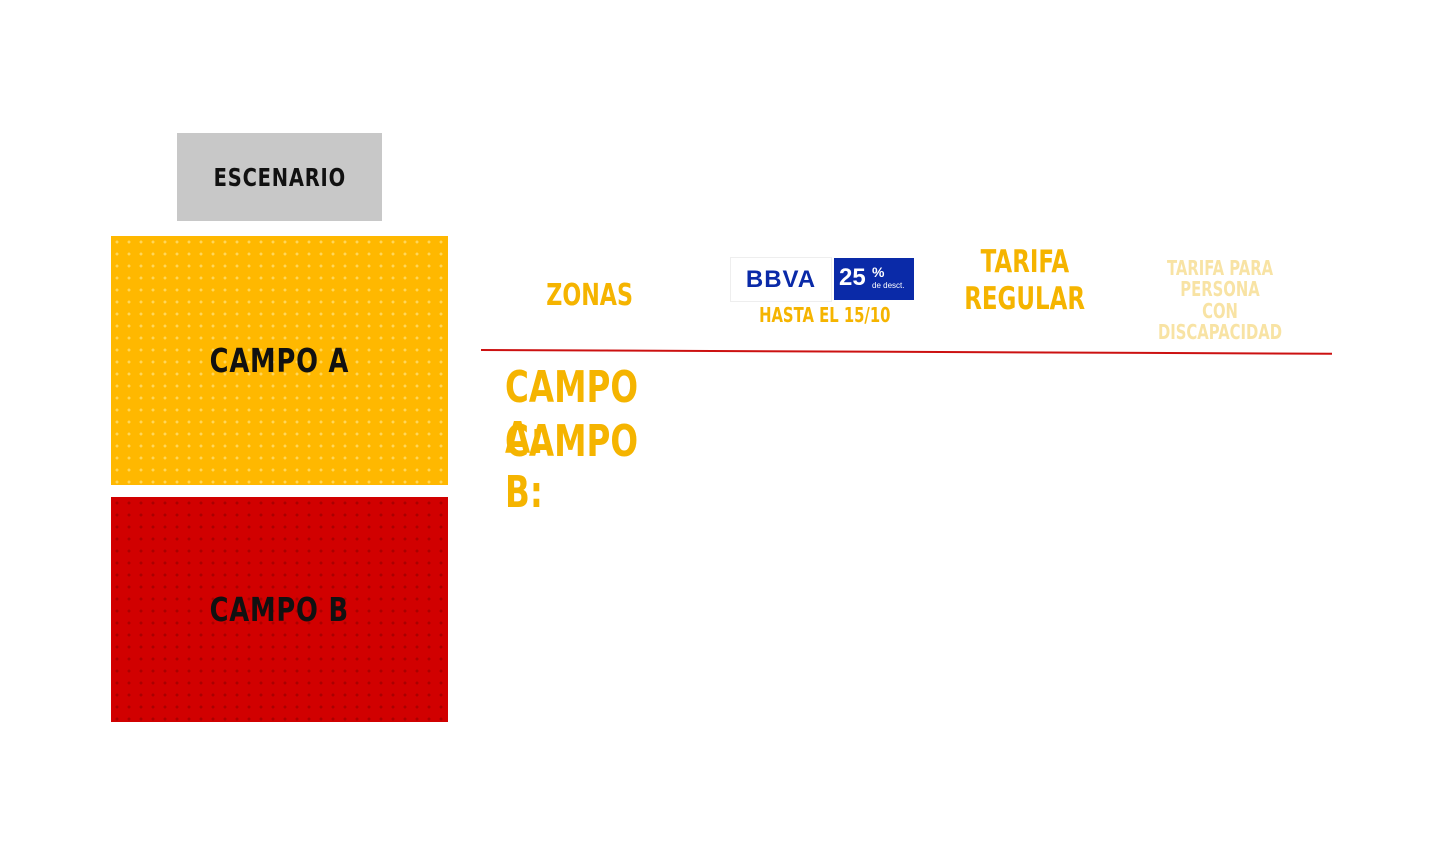  I want to click on bbva-logo: BBVA, so click(781, 279).